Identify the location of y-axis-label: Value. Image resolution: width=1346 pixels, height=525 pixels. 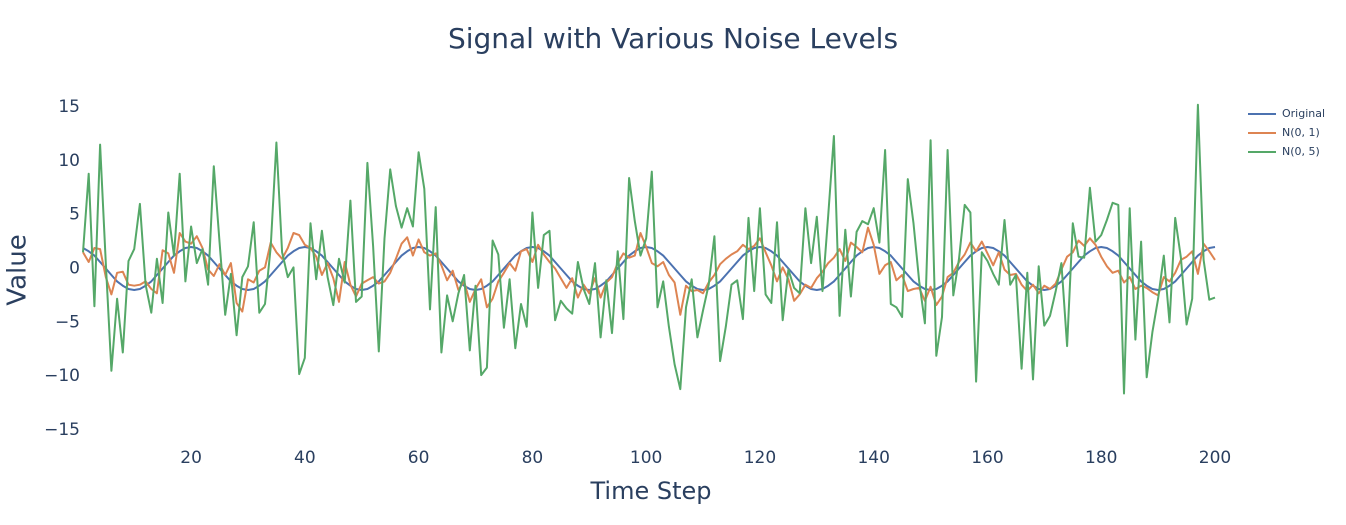
(18, 269).